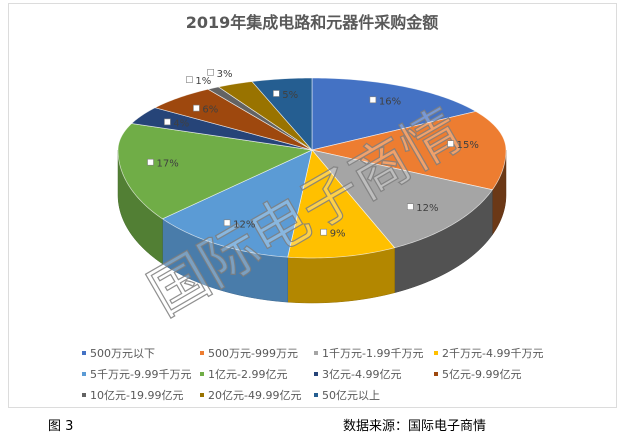 The image size is (624, 437). What do you see at coordinates (136, 395) in the screenshot?
I see `legend-label: 10亿元-19.99亿元` at bounding box center [136, 395].